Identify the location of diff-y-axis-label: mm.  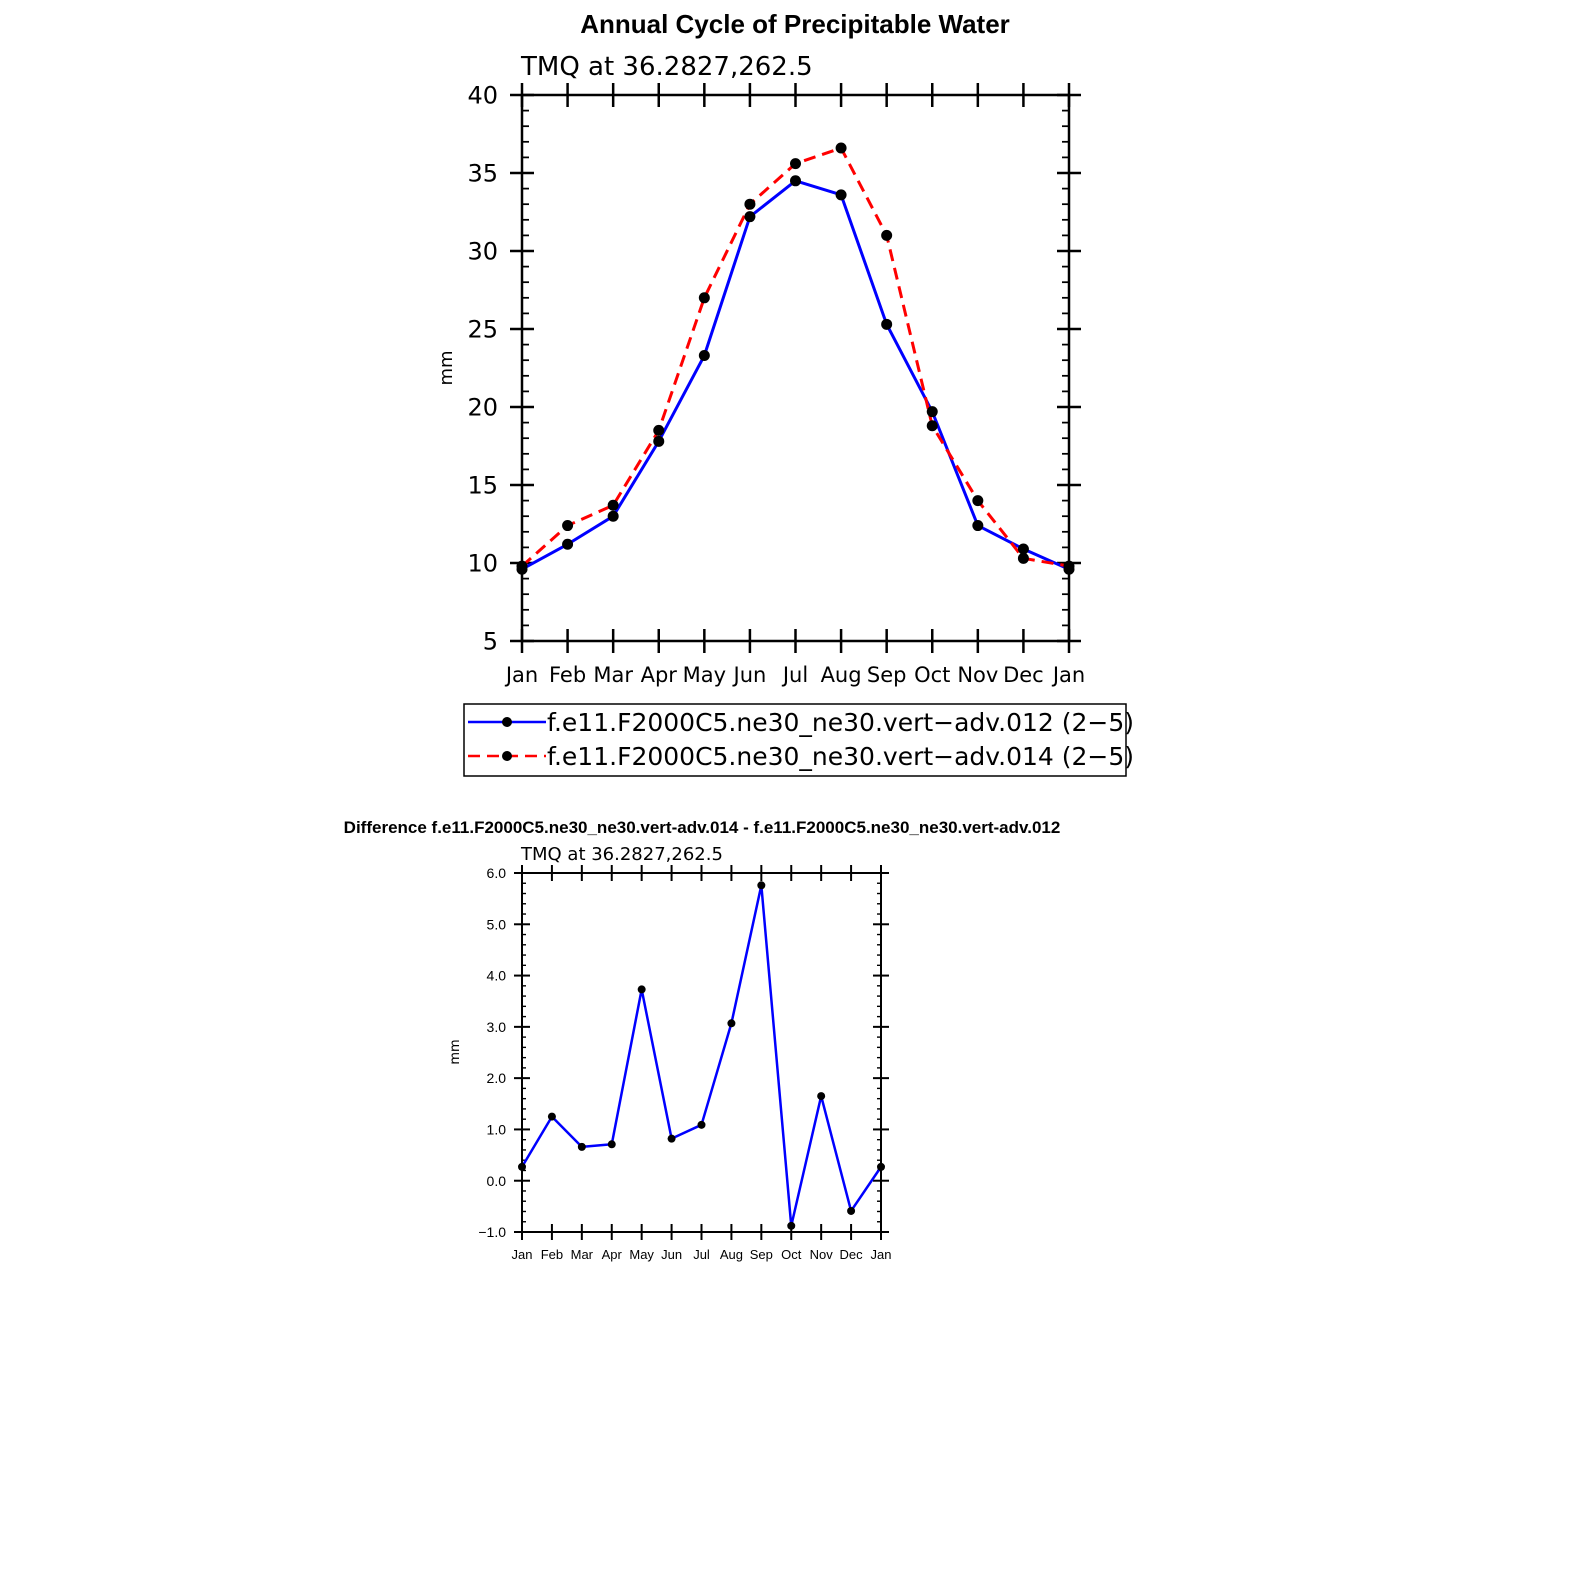
(455, 1051).